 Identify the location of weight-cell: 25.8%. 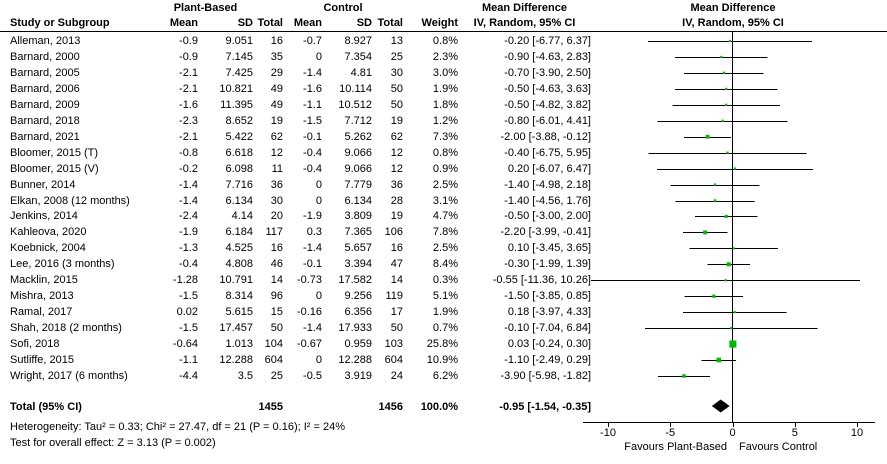
(442, 344).